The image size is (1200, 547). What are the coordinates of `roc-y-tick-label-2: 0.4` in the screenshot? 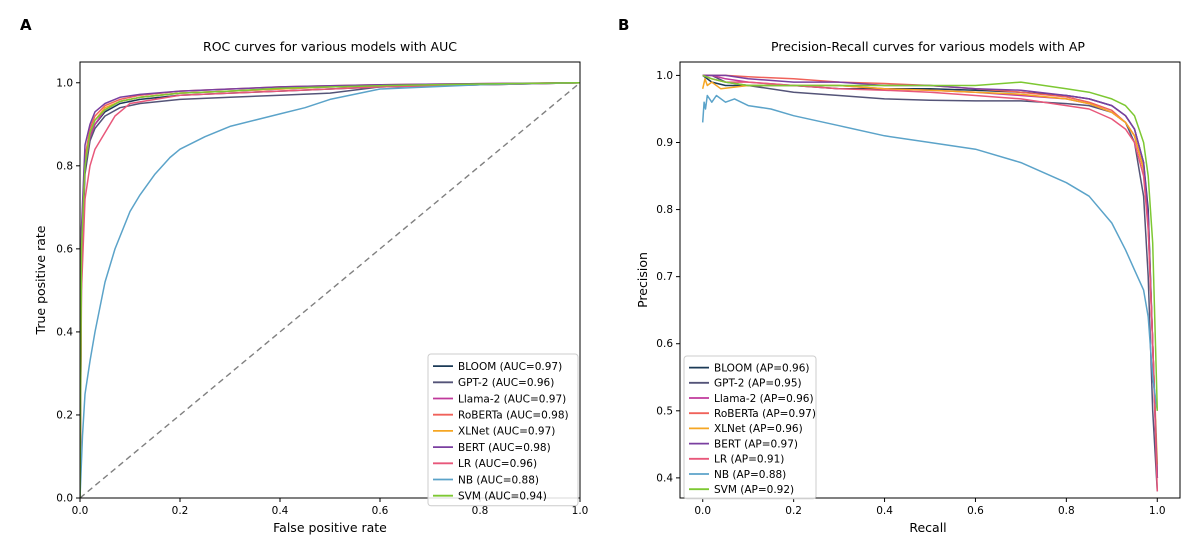 It's located at (64, 332).